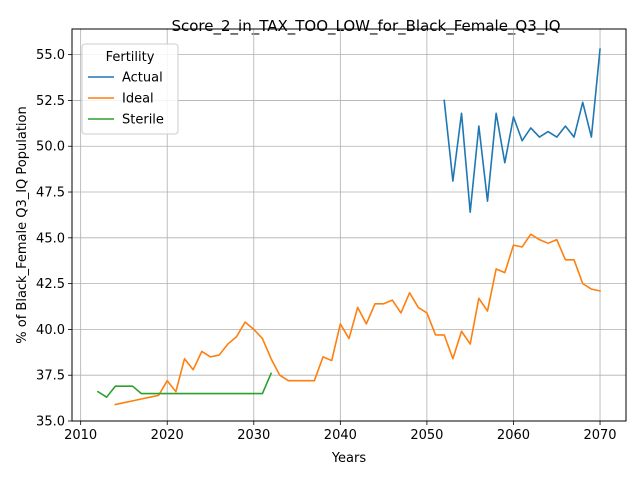 The height and width of the screenshot is (480, 640). What do you see at coordinates (599, 435) in the screenshot?
I see `x-tick-label: 2070` at bounding box center [599, 435].